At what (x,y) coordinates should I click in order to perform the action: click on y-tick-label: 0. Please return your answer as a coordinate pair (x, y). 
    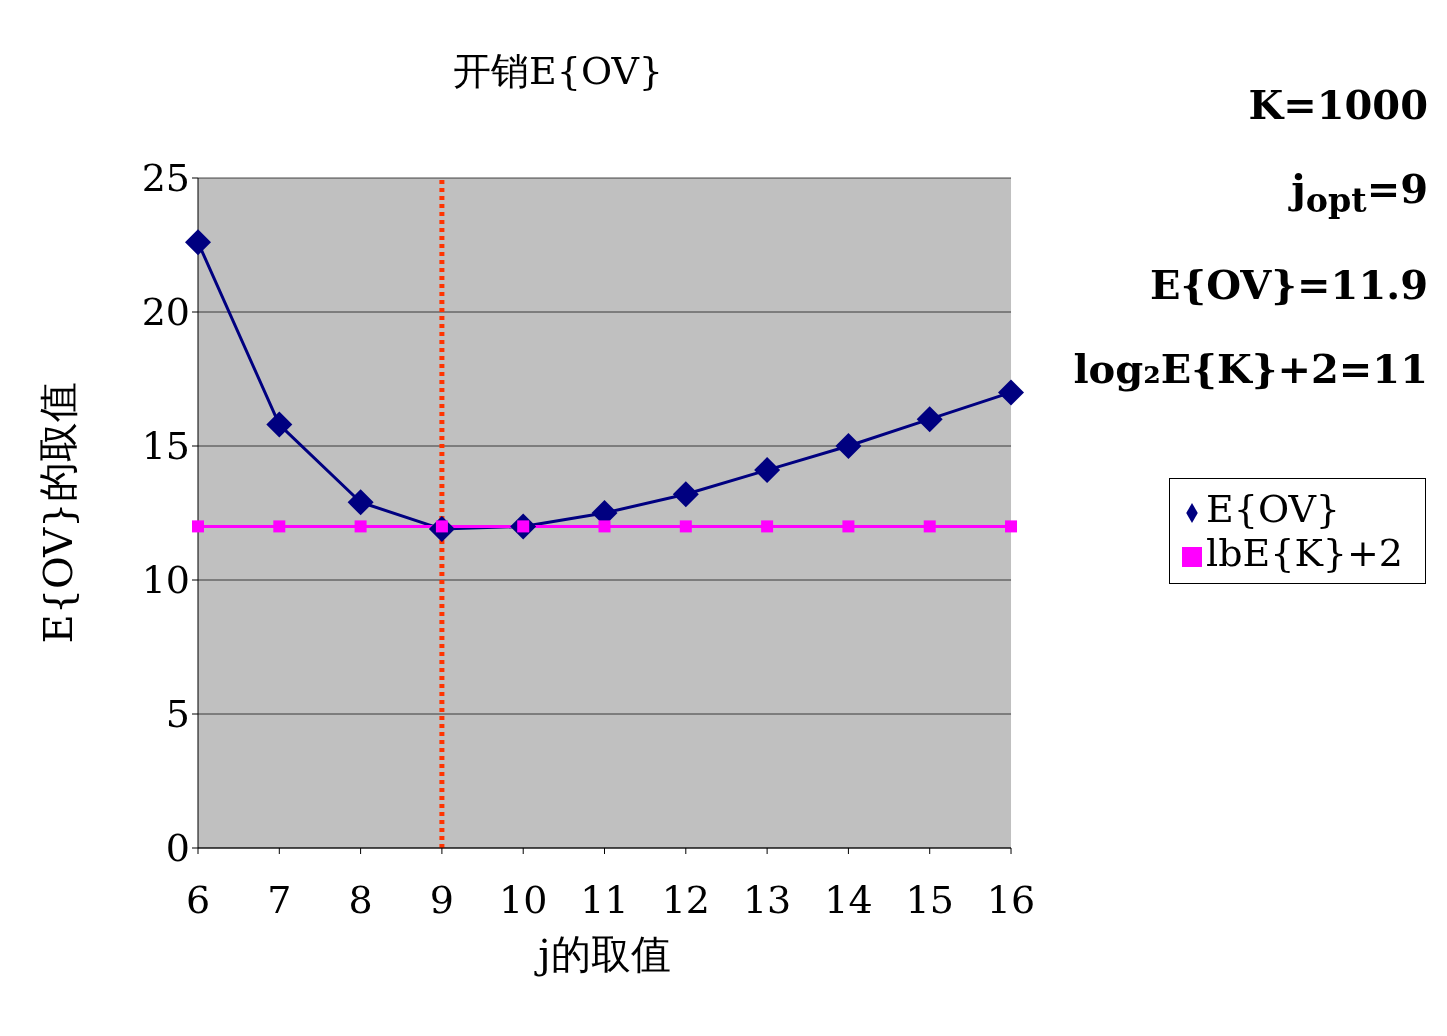
    Looking at the image, I should click on (177, 848).